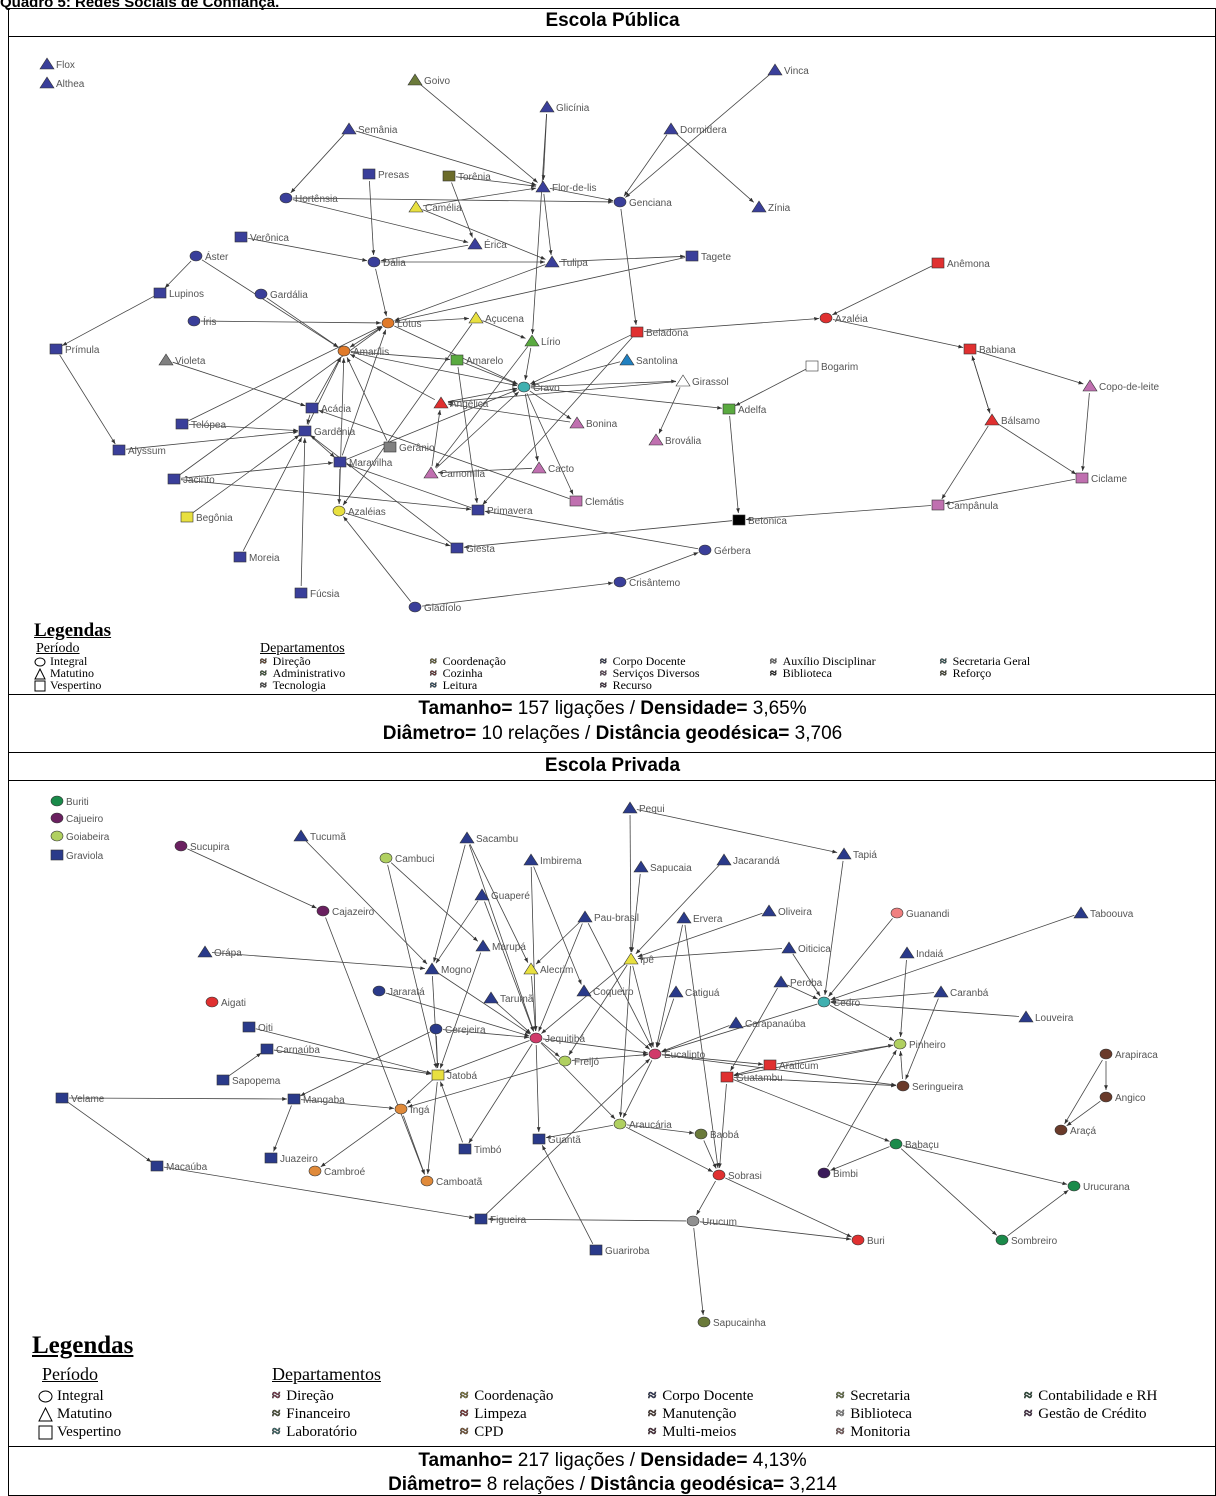 Image resolution: width=1216 pixels, height=1496 pixels. What do you see at coordinates (538, 1088) in the screenshot?
I see `edge-jequitiba-guanta` at bounding box center [538, 1088].